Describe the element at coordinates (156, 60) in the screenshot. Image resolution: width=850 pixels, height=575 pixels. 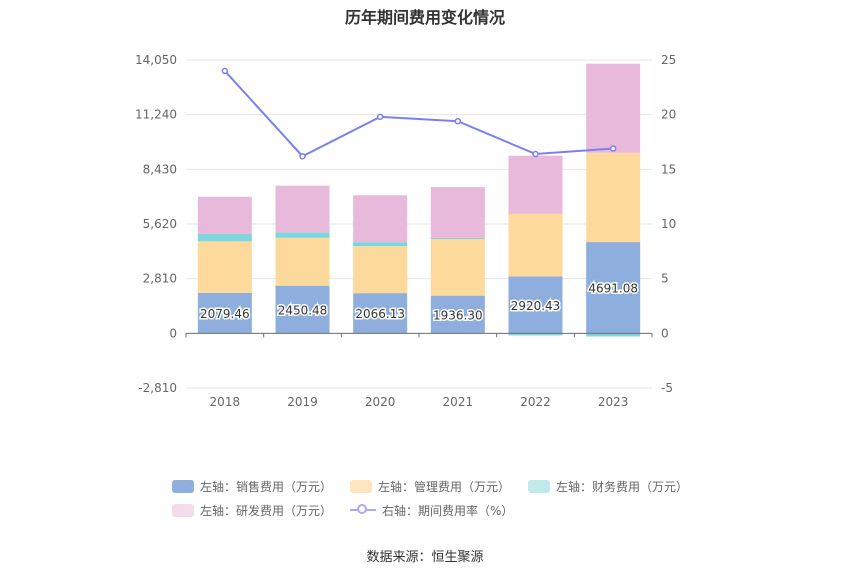
I see `left-axis-tick-label: 14,050` at that location.